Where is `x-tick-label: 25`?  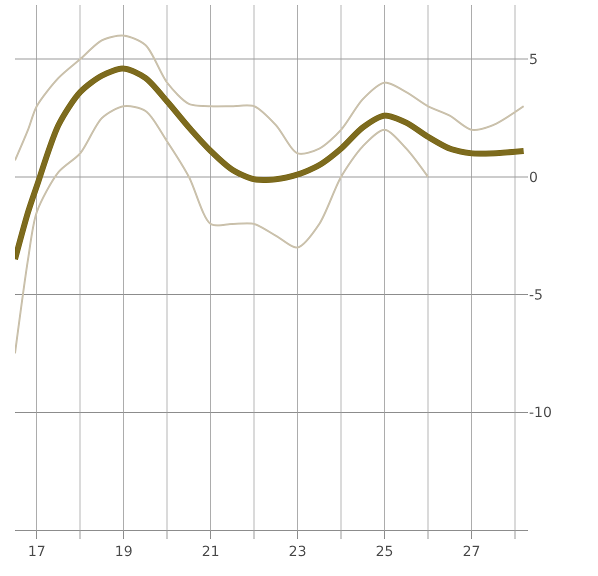 x-tick-label: 25 is located at coordinates (385, 552).